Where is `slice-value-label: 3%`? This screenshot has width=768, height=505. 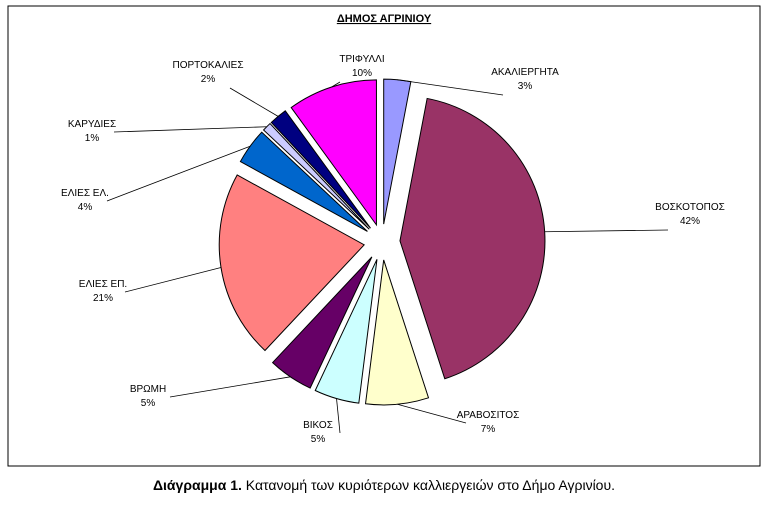
slice-value-label: 3% is located at coordinates (525, 86).